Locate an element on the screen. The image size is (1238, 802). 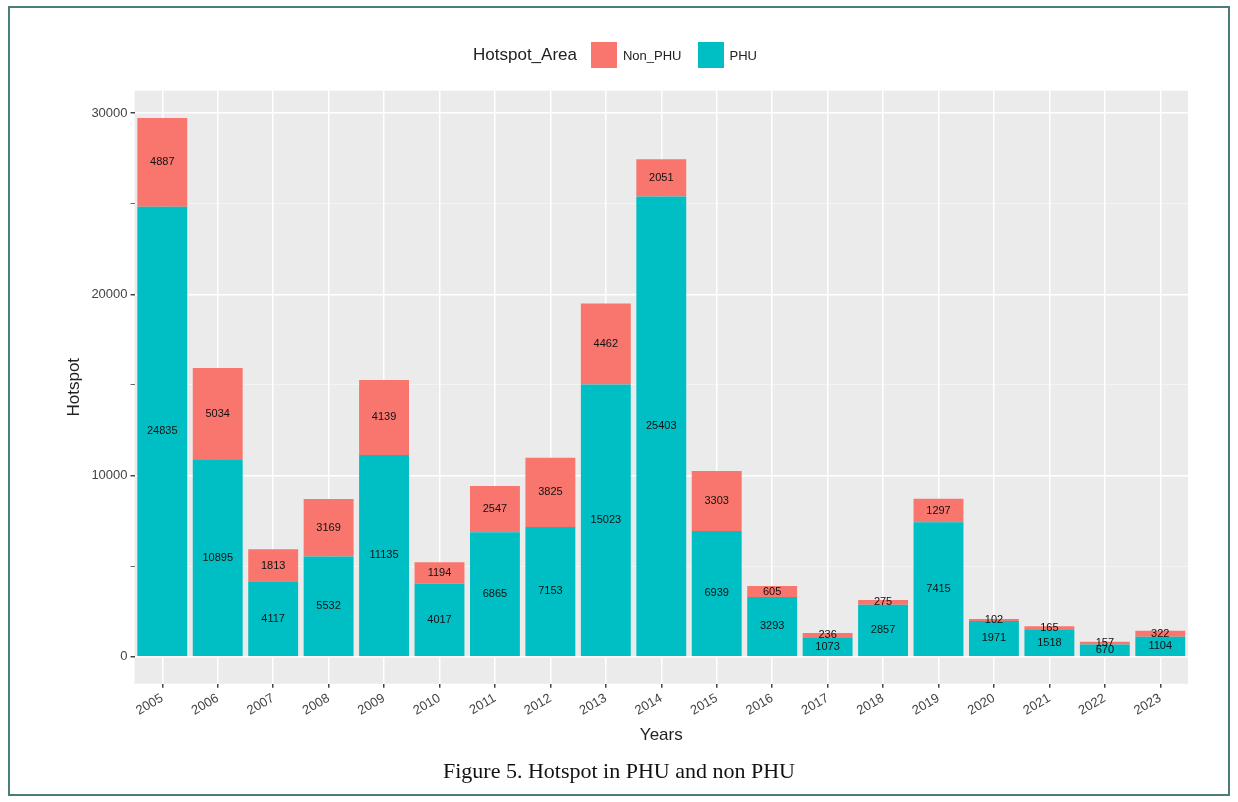
x-tick-label: 2018 is located at coordinates (870, 704).